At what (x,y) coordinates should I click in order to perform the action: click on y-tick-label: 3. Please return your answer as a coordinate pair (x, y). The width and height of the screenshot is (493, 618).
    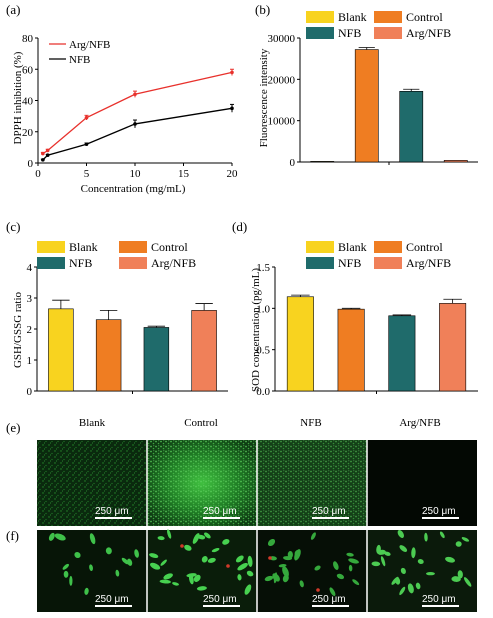
    Looking at the image, I should click on (30, 299).